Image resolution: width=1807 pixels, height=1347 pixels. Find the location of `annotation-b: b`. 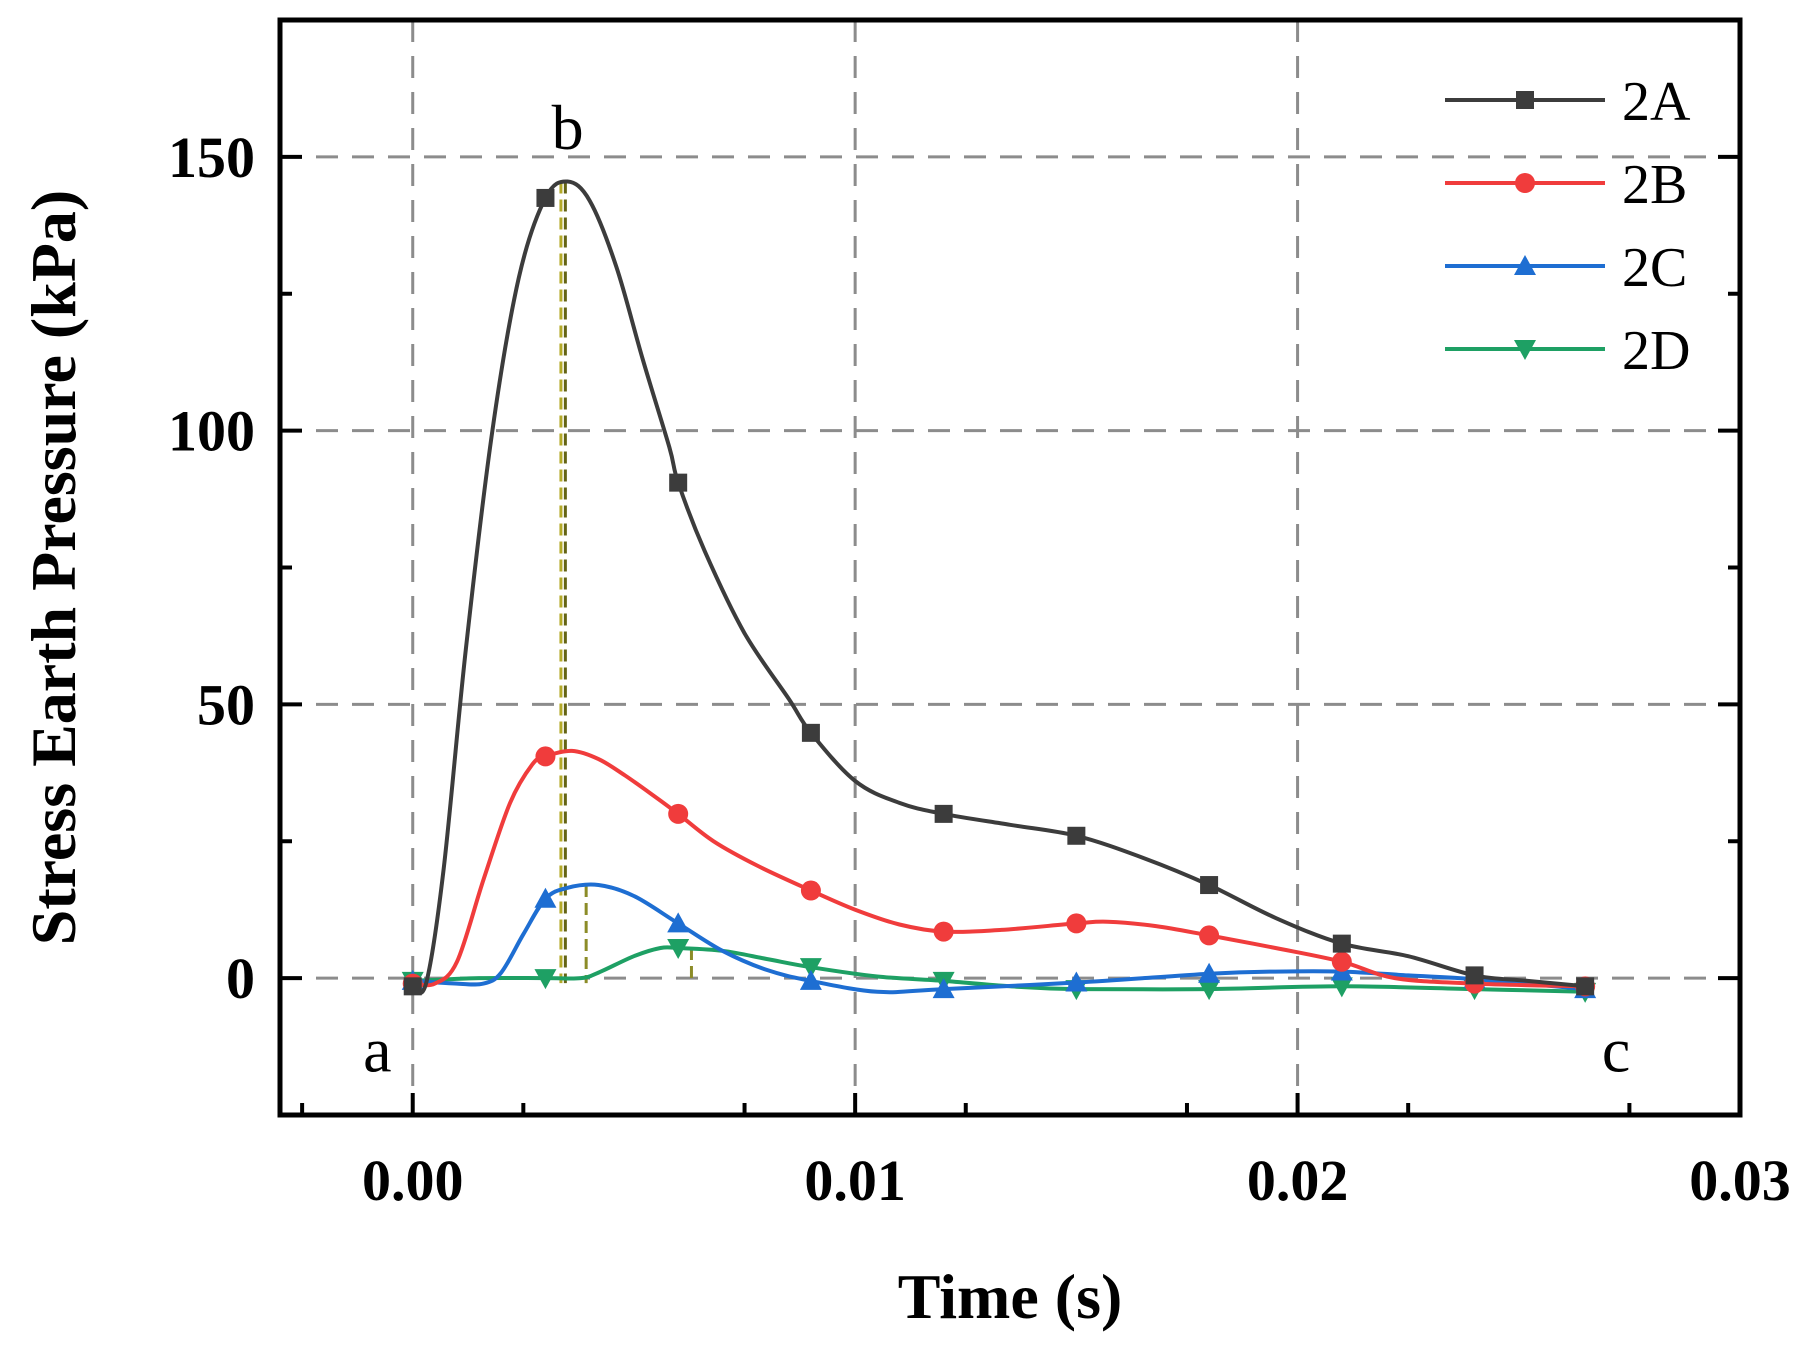

annotation-b: b is located at coordinates (568, 127).